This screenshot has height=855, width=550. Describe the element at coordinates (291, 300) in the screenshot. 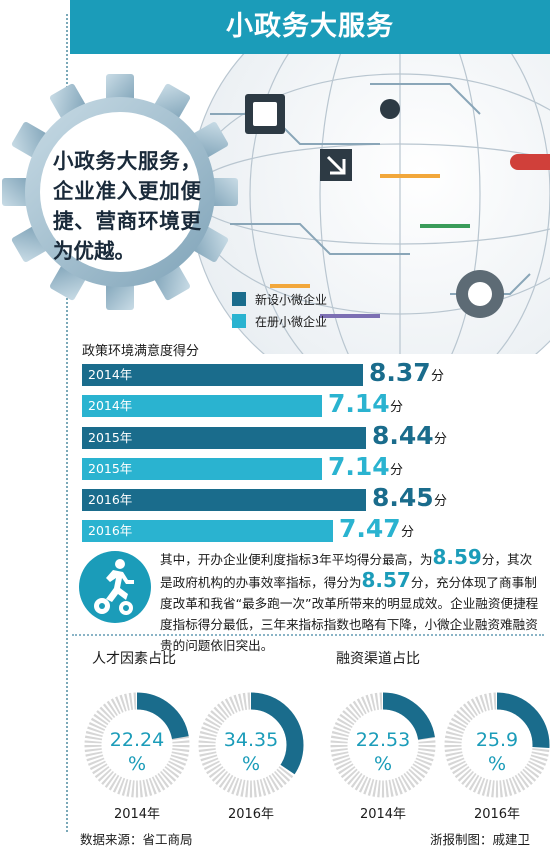

I see `legend-label-new: 新设小微企业` at that location.